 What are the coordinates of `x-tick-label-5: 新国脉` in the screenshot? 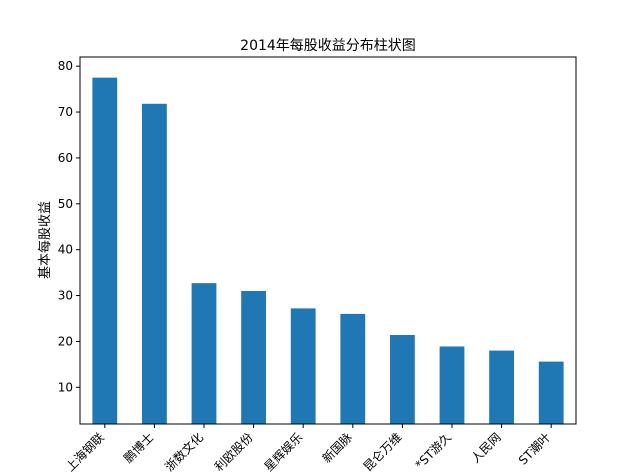 It's located at (337, 448).